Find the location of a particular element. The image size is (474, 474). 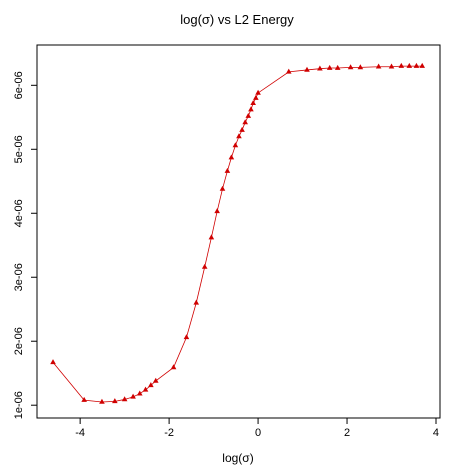

x-tick-label: 4 is located at coordinates (436, 433).